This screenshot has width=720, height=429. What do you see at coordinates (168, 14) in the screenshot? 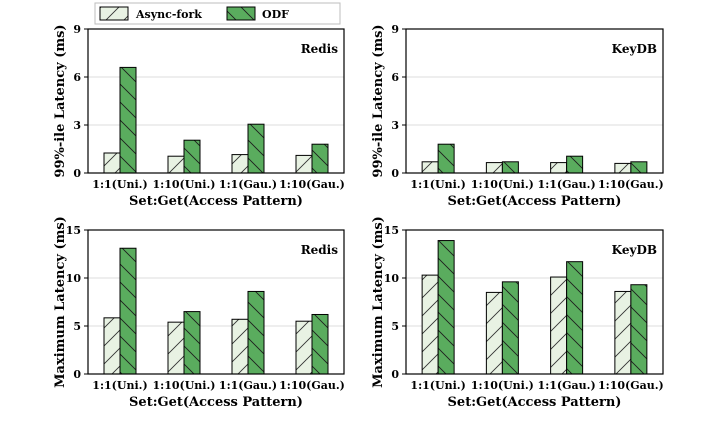
I see `legend-label-async-fork: Async-fork` at bounding box center [168, 14].